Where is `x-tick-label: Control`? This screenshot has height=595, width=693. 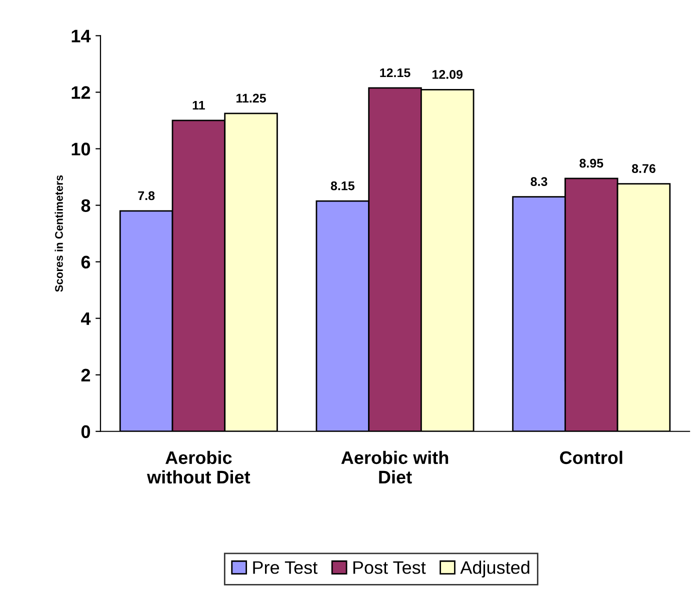 x-tick-label: Control is located at coordinates (591, 457).